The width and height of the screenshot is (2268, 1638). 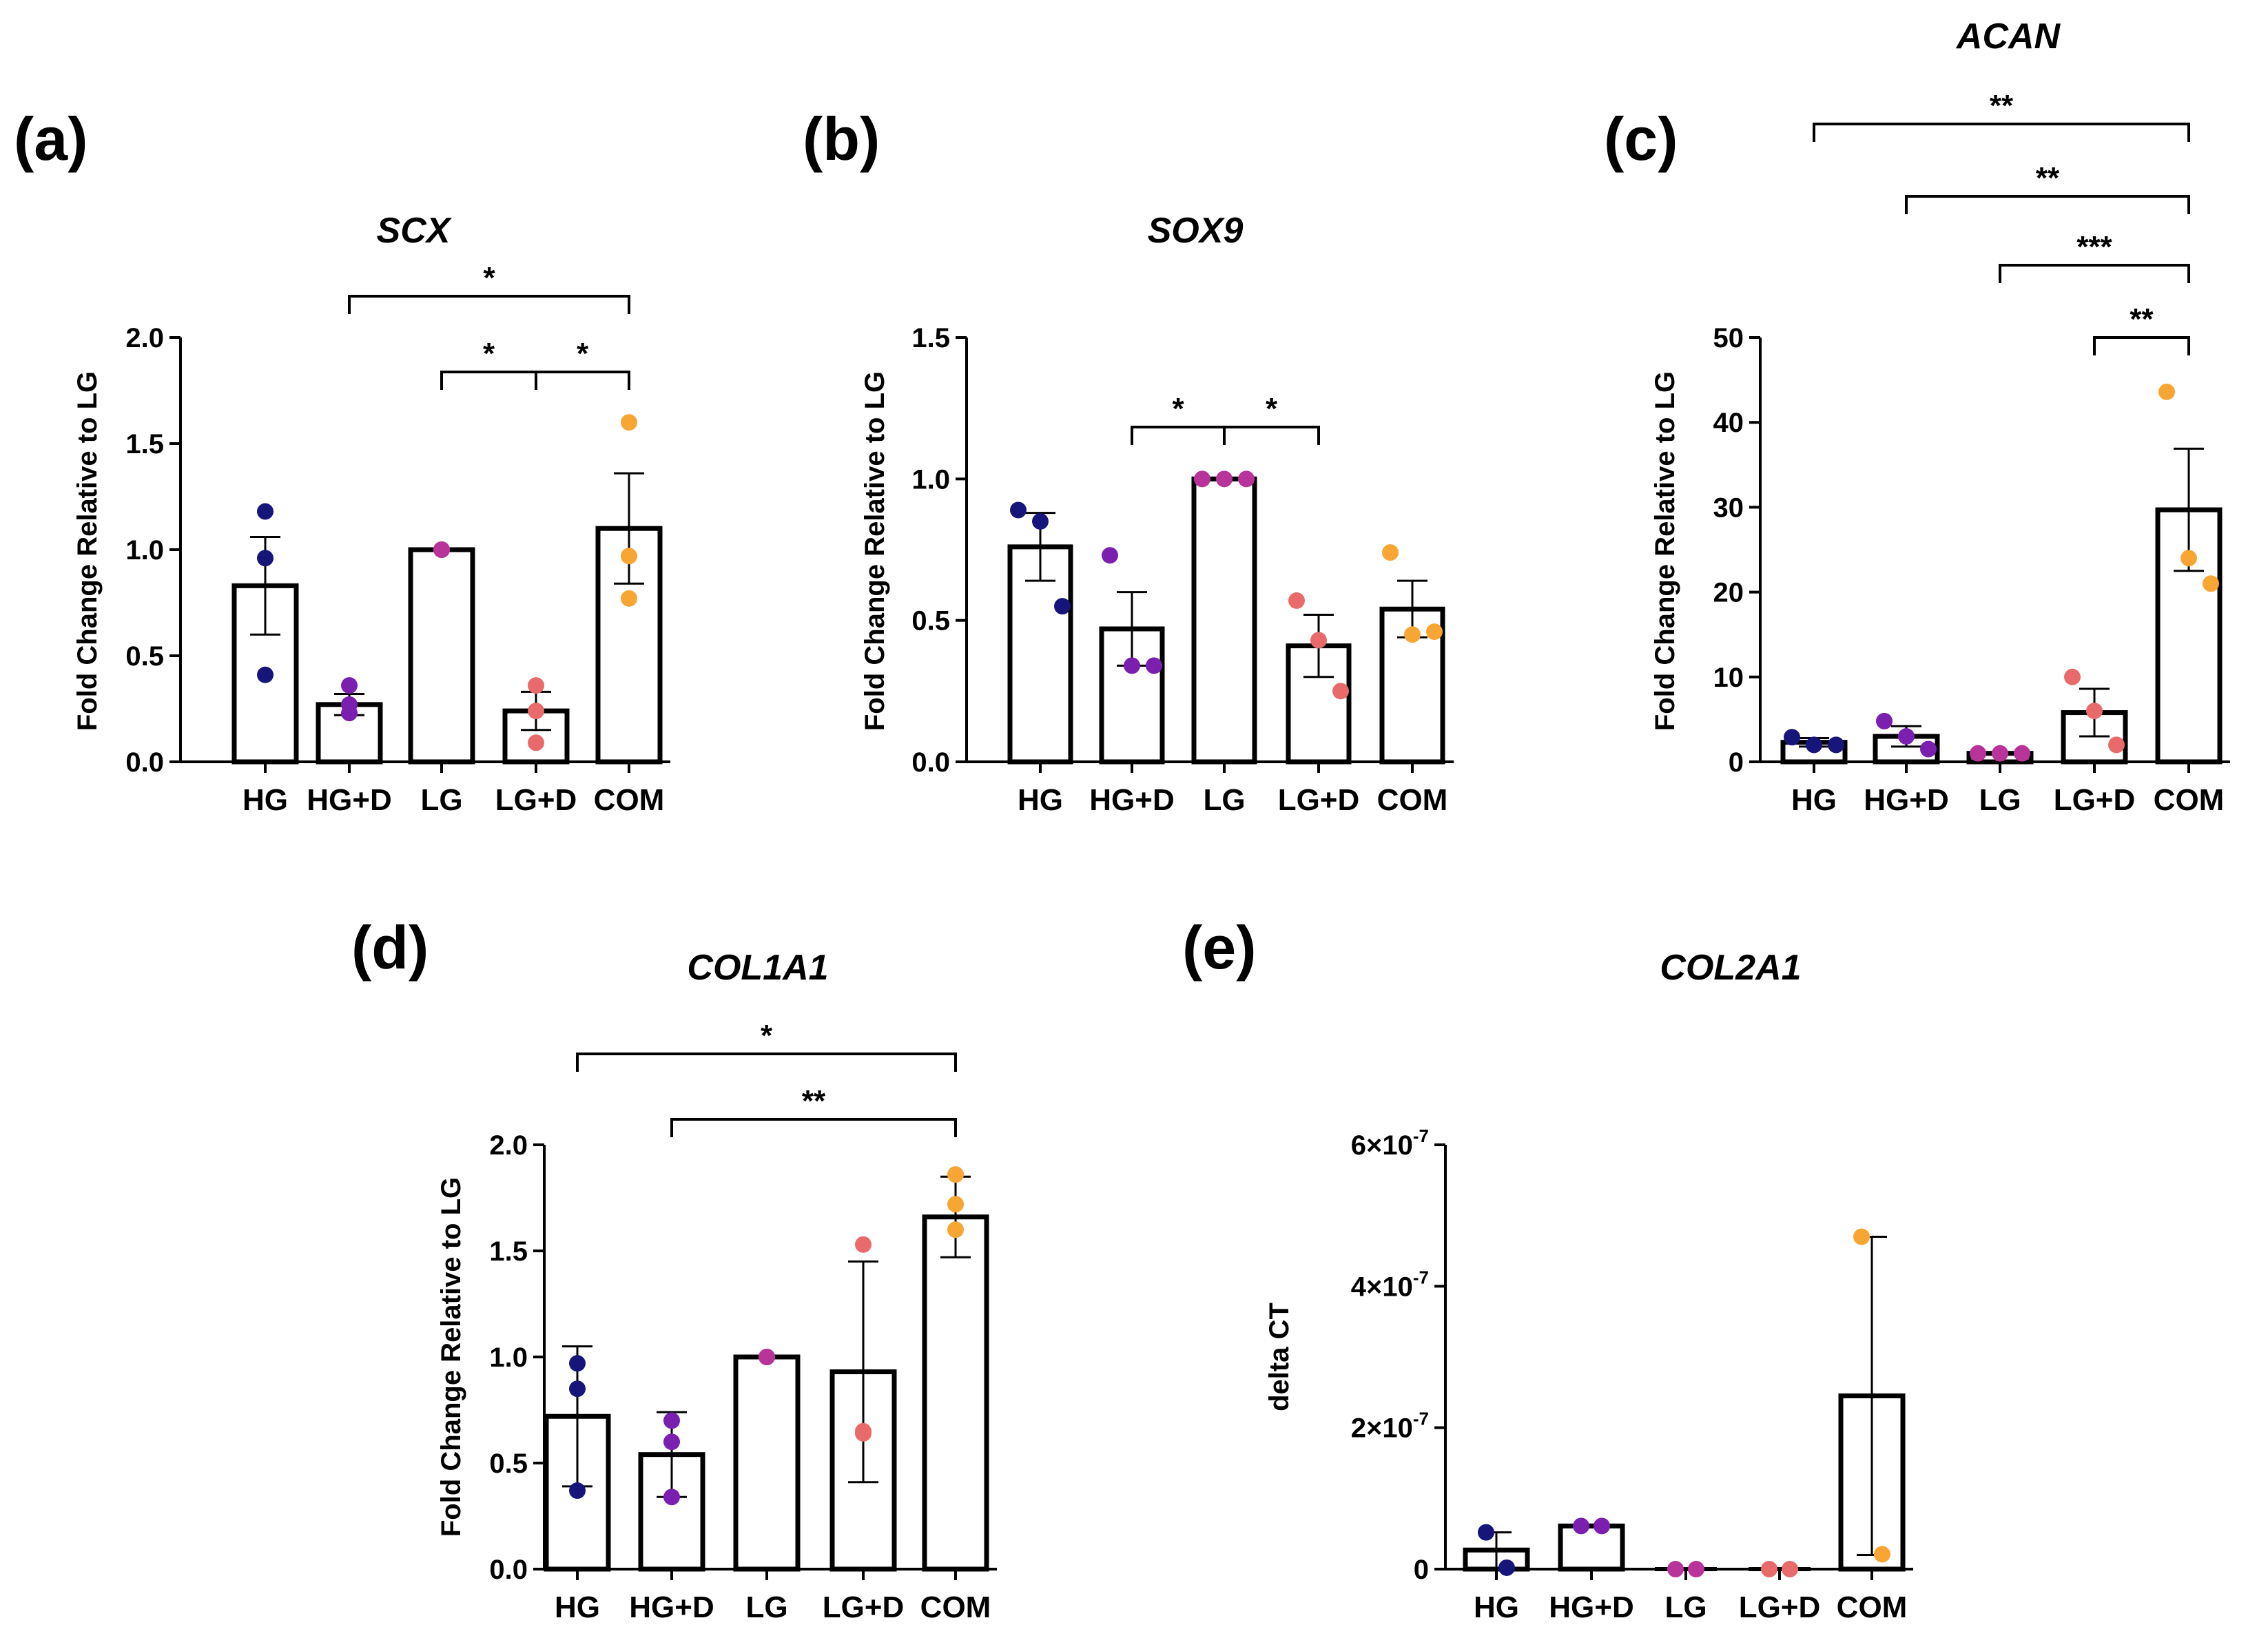 I want to click on bar-HG+D, so click(x=1591, y=1547).